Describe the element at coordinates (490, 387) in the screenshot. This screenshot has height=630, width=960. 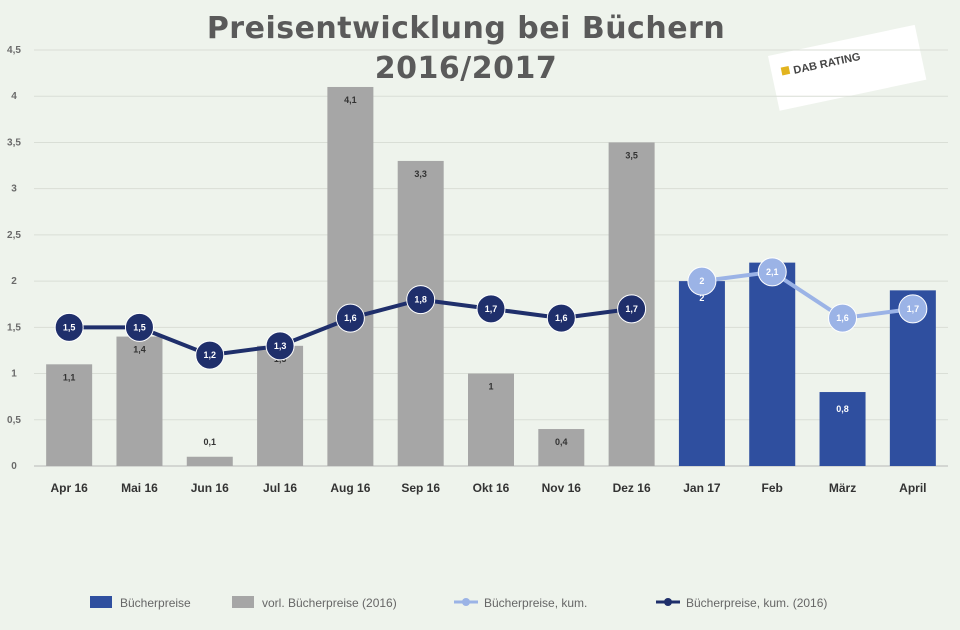
I see `bar-label-1-6: 1` at that location.